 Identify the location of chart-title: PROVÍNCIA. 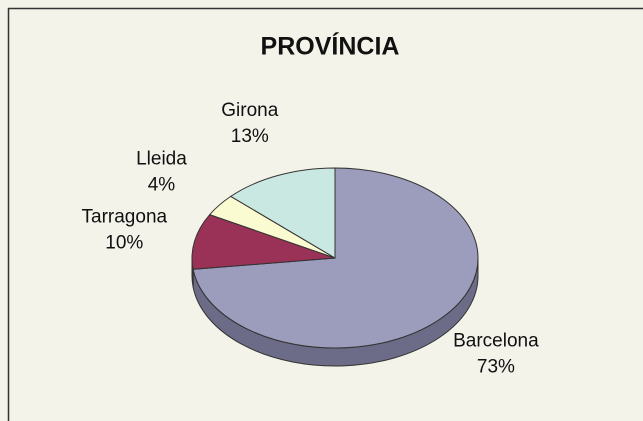
(330, 46).